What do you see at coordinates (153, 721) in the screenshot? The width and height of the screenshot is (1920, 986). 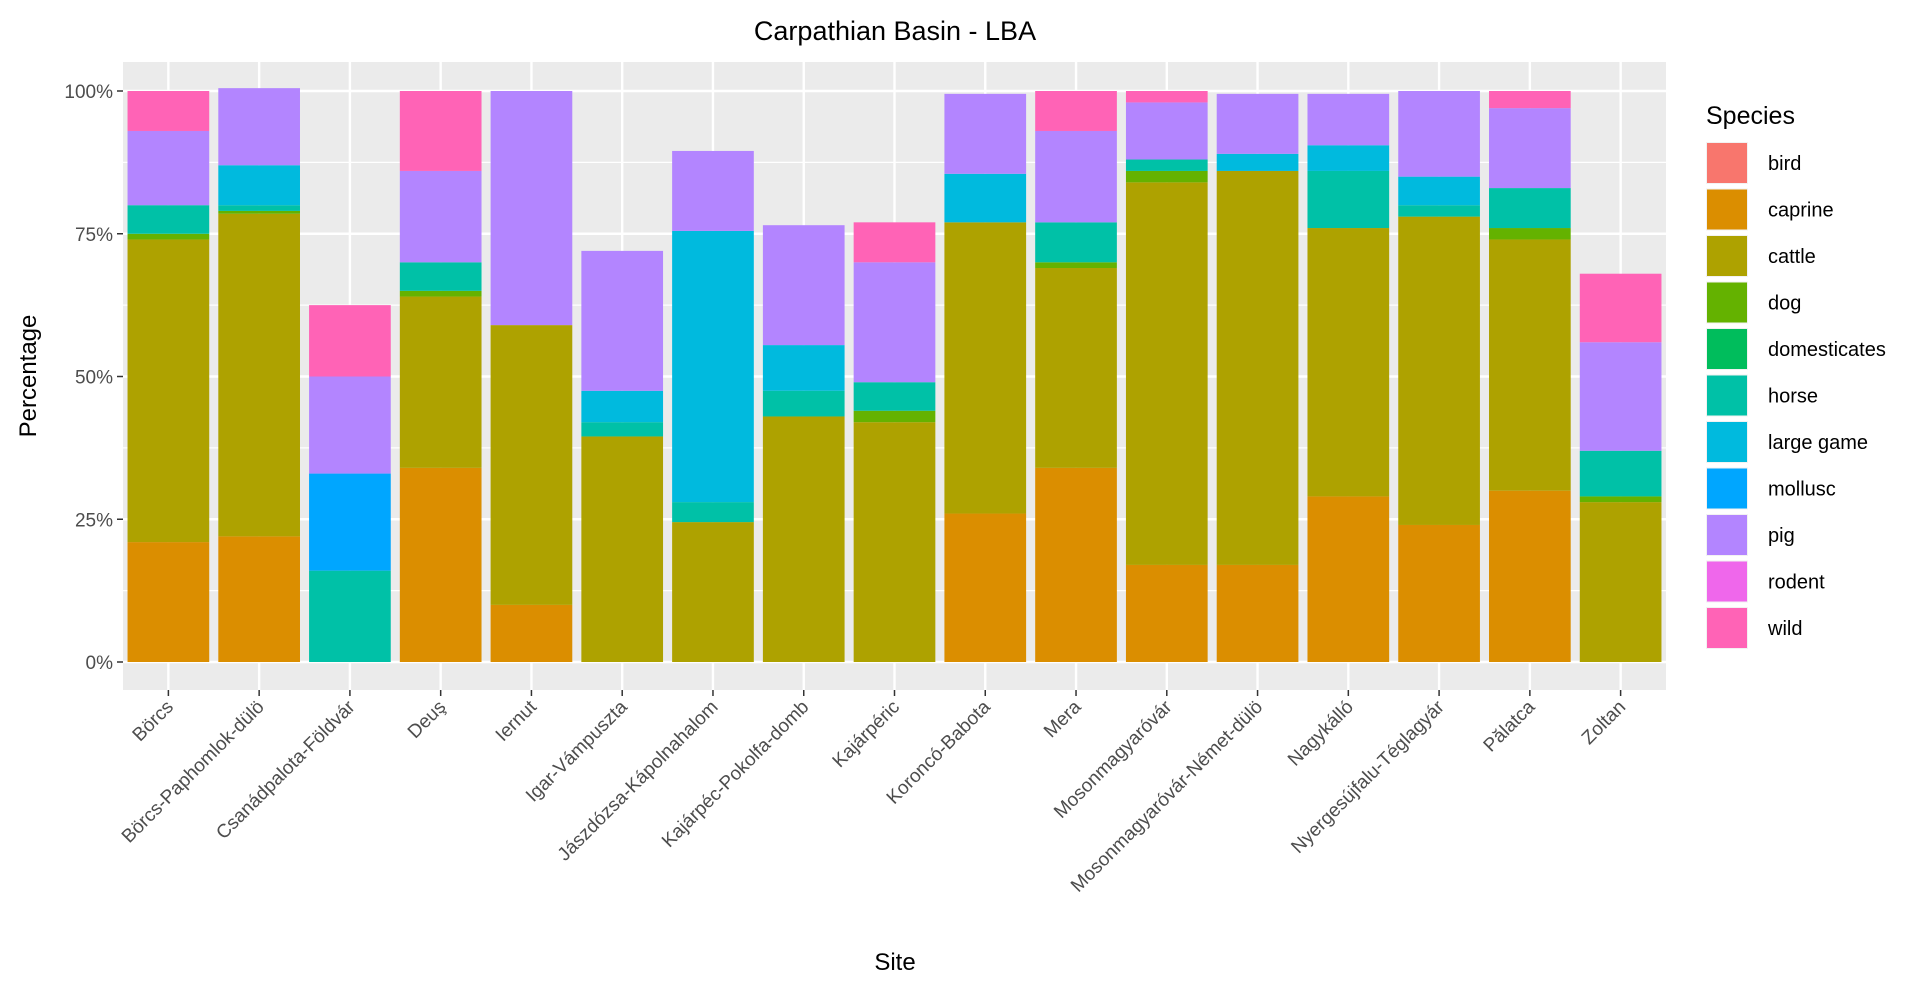 I see `x-tick-label: Börcs` at bounding box center [153, 721].